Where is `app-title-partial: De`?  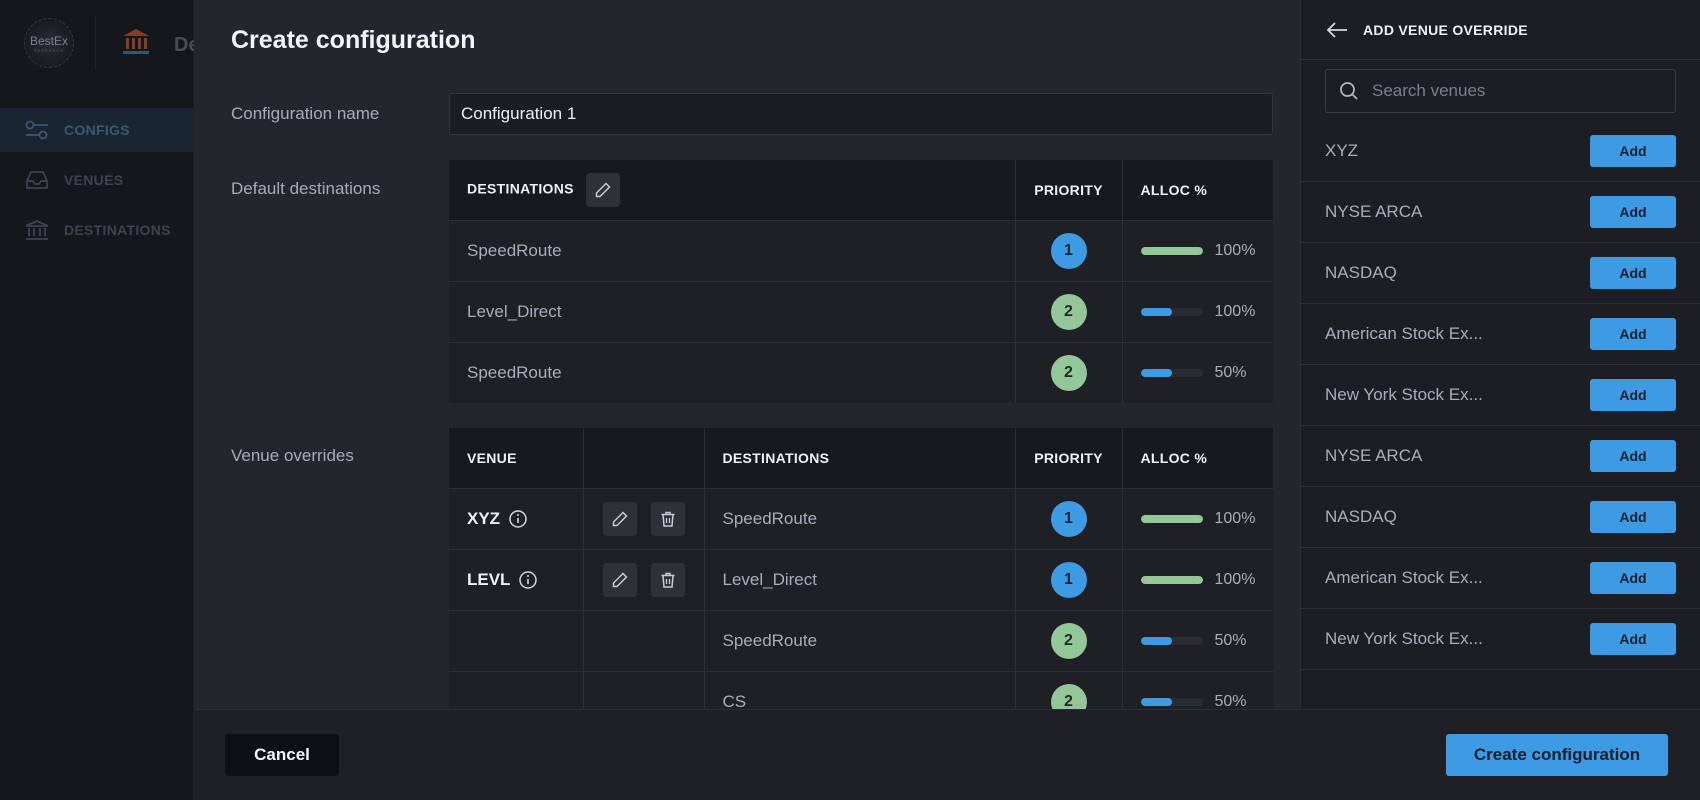 app-title-partial: De is located at coordinates (187, 45).